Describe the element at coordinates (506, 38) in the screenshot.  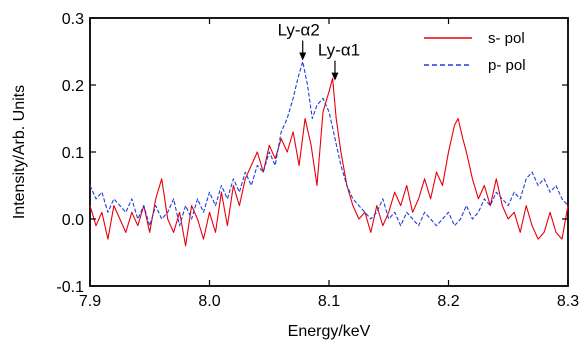
I see `legend-label-s-pol: s- pol` at that location.